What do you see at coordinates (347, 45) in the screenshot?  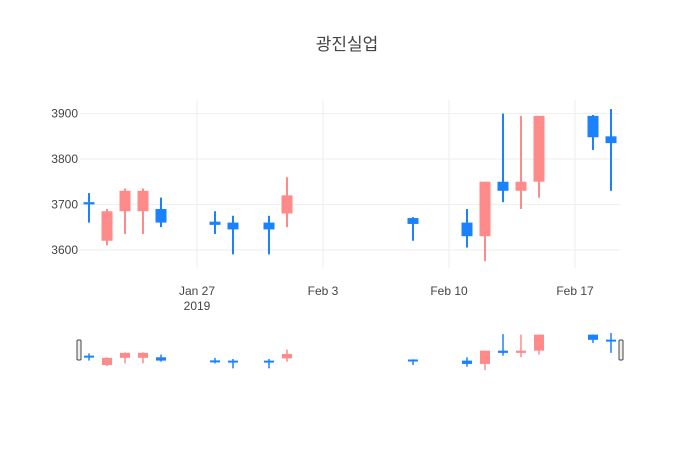 I see `chart-title: 광진실업` at bounding box center [347, 45].